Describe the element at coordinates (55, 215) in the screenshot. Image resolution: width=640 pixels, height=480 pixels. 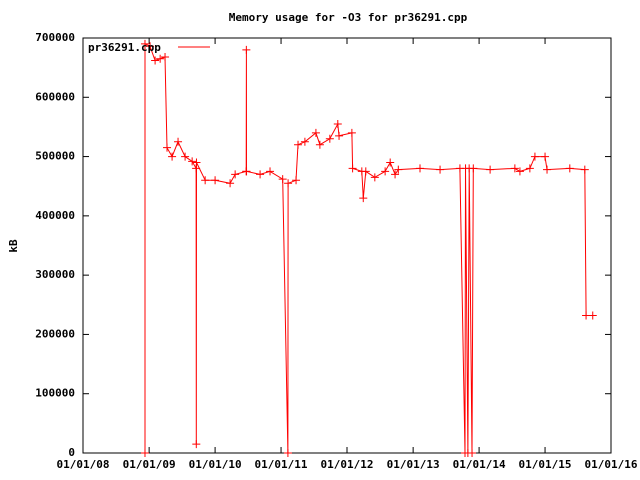
I see `y-tick-label: 400000` at that location.